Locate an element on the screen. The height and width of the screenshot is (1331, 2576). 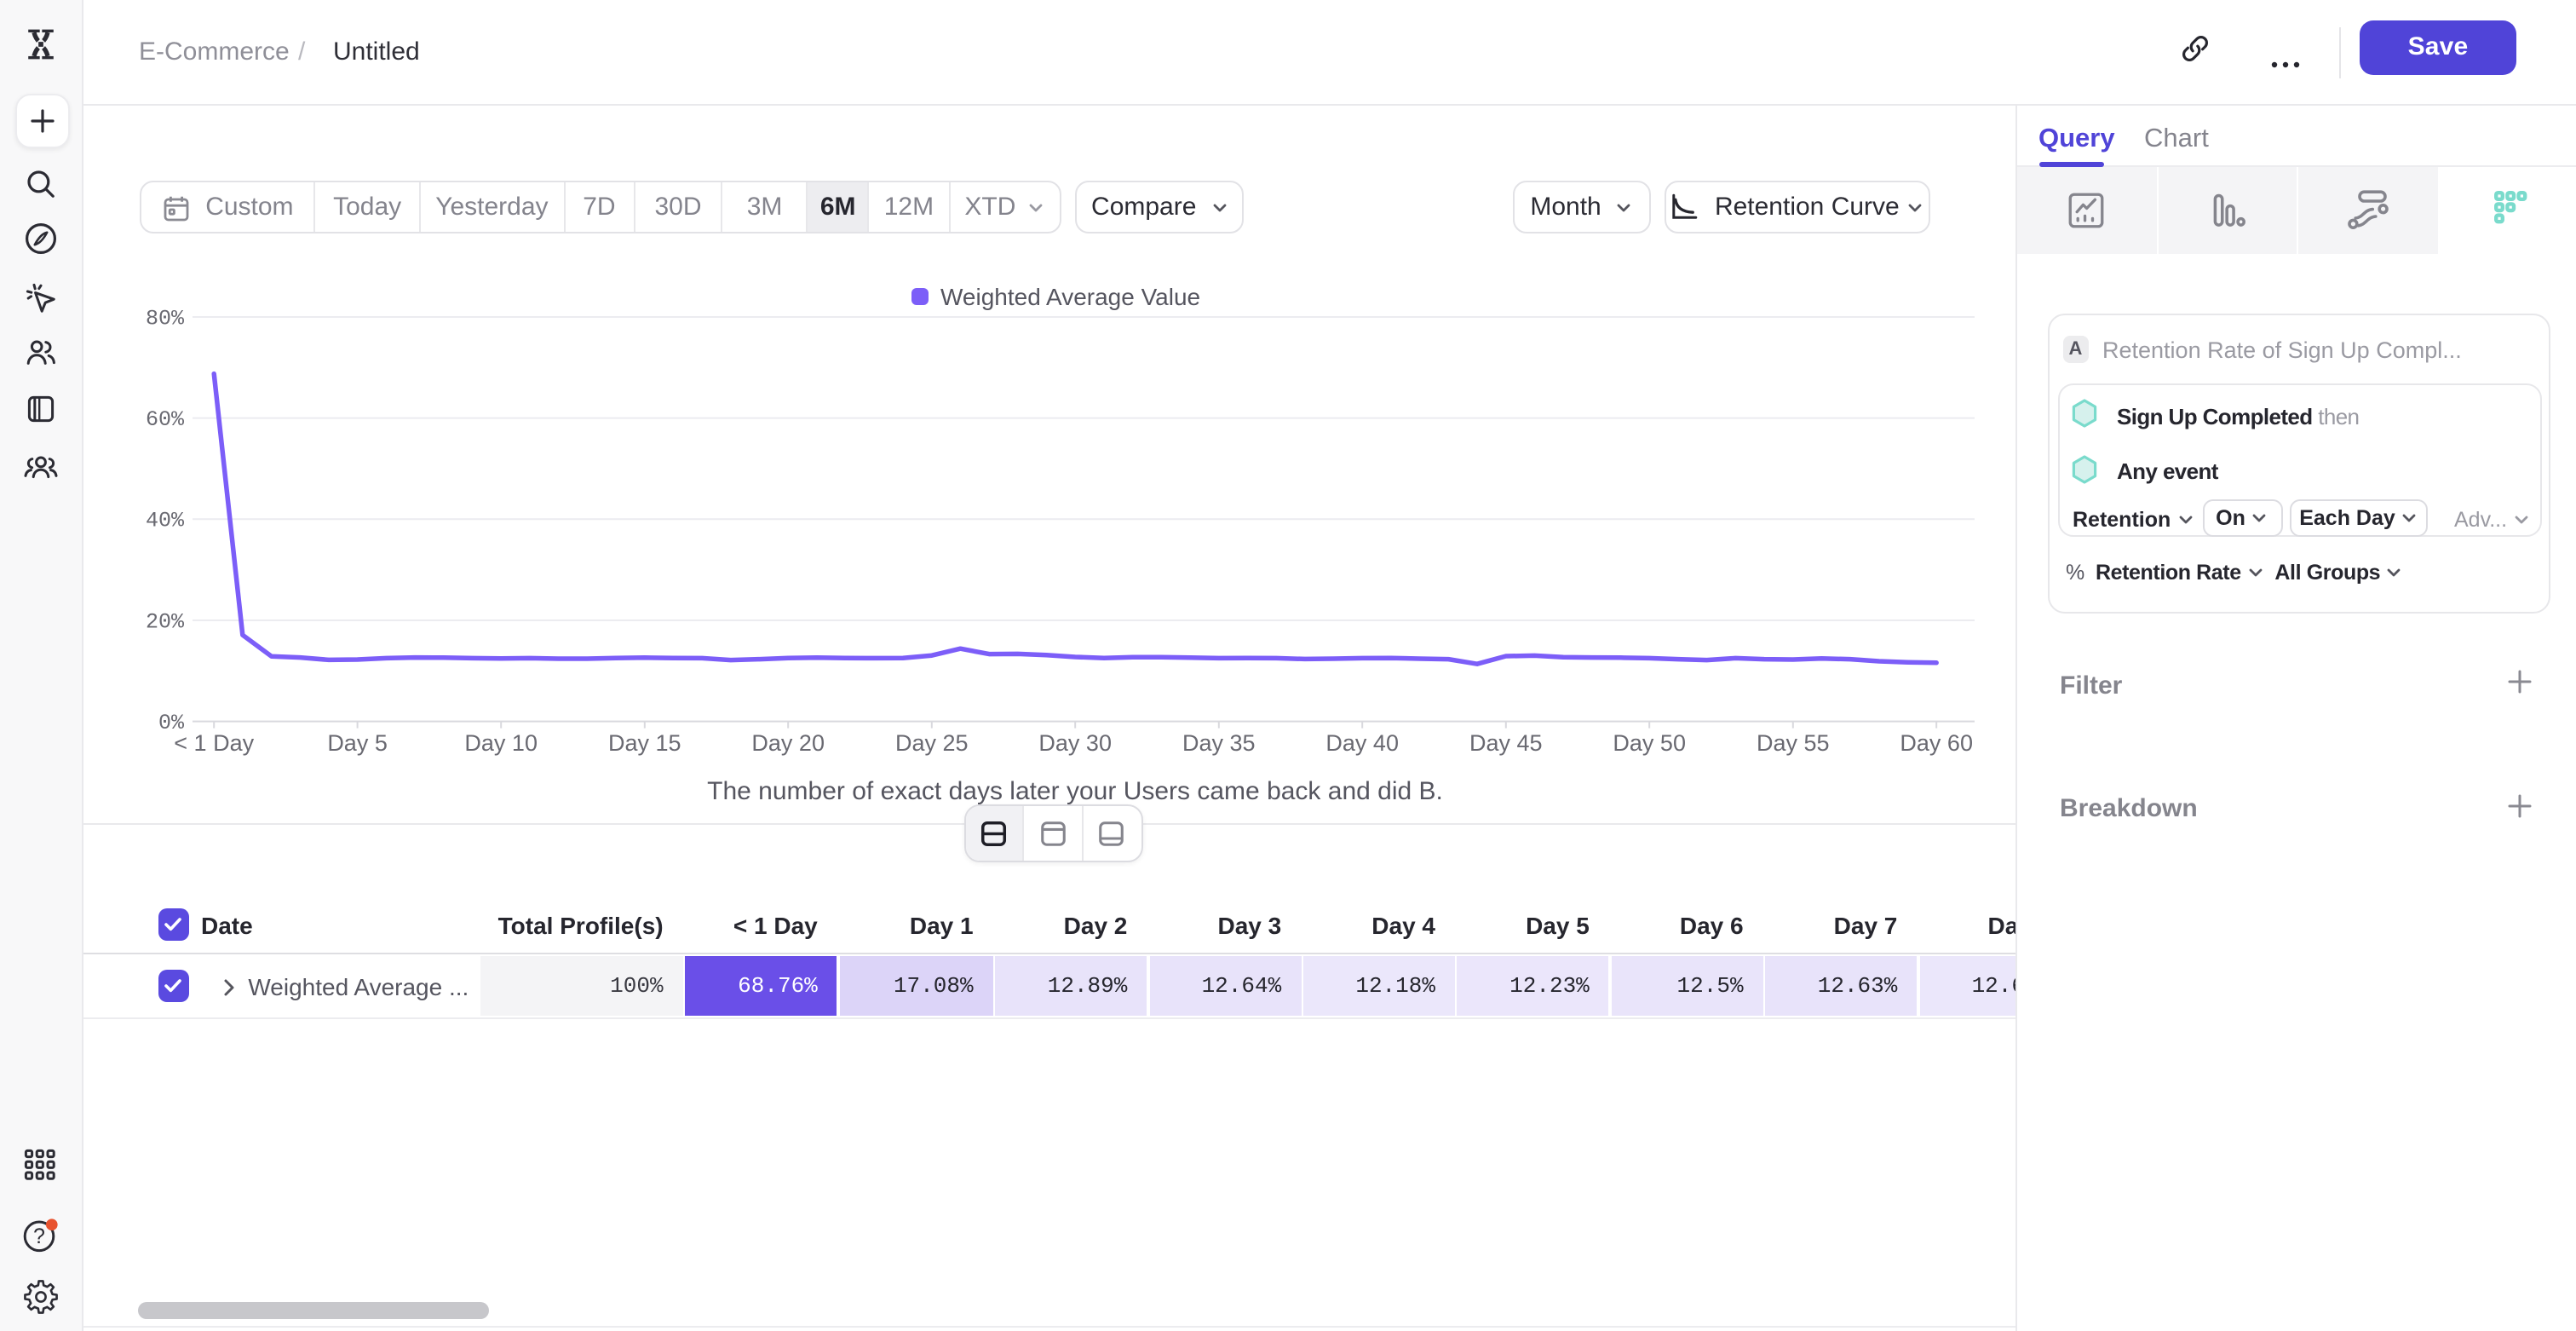
svg-text: < 1 Day is located at coordinates (214, 743).